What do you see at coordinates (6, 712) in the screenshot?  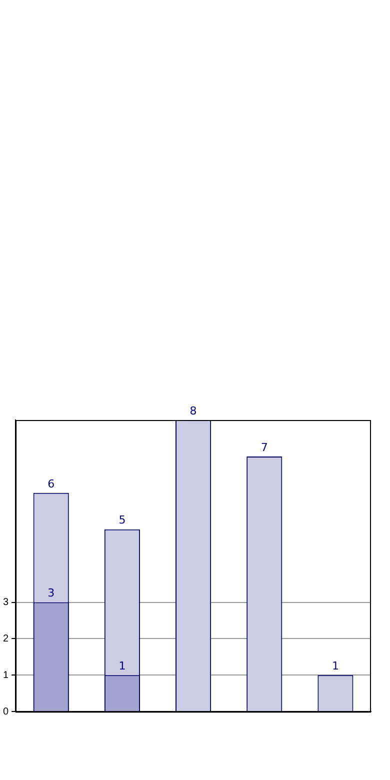 I see `y-tick-label: 0` at bounding box center [6, 712].